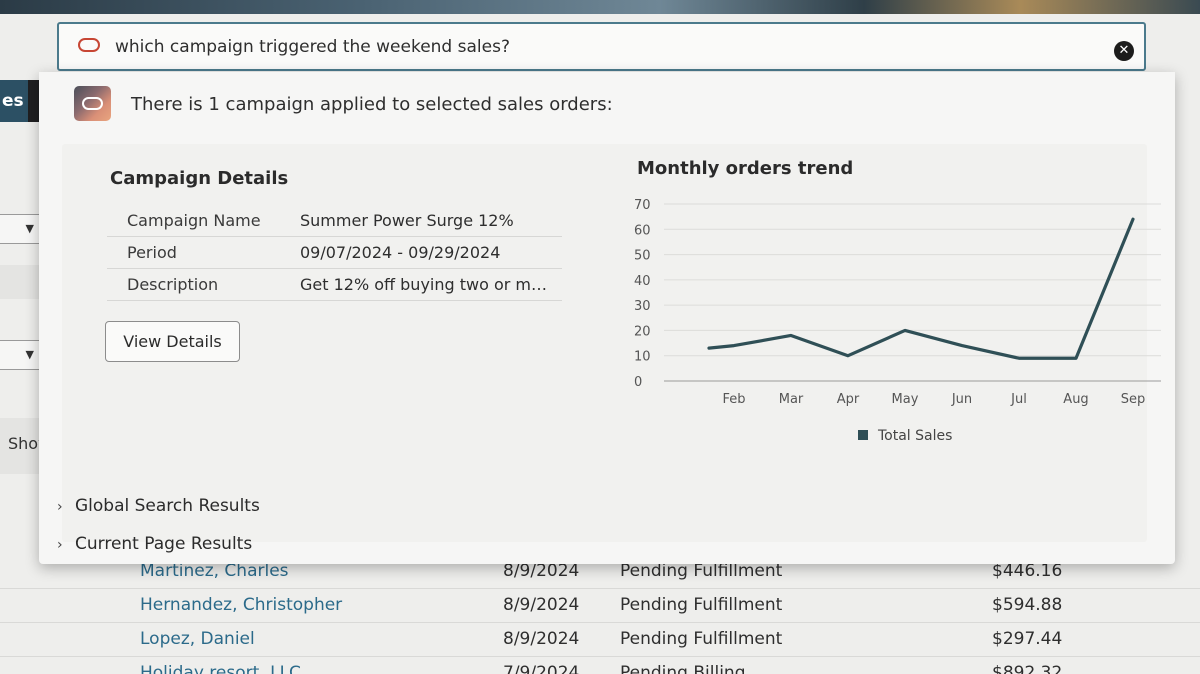 Image resolution: width=1200 pixels, height=674 pixels. Describe the element at coordinates (220, 668) in the screenshot. I see `customer-link: Holiday resort, LLC` at that location.